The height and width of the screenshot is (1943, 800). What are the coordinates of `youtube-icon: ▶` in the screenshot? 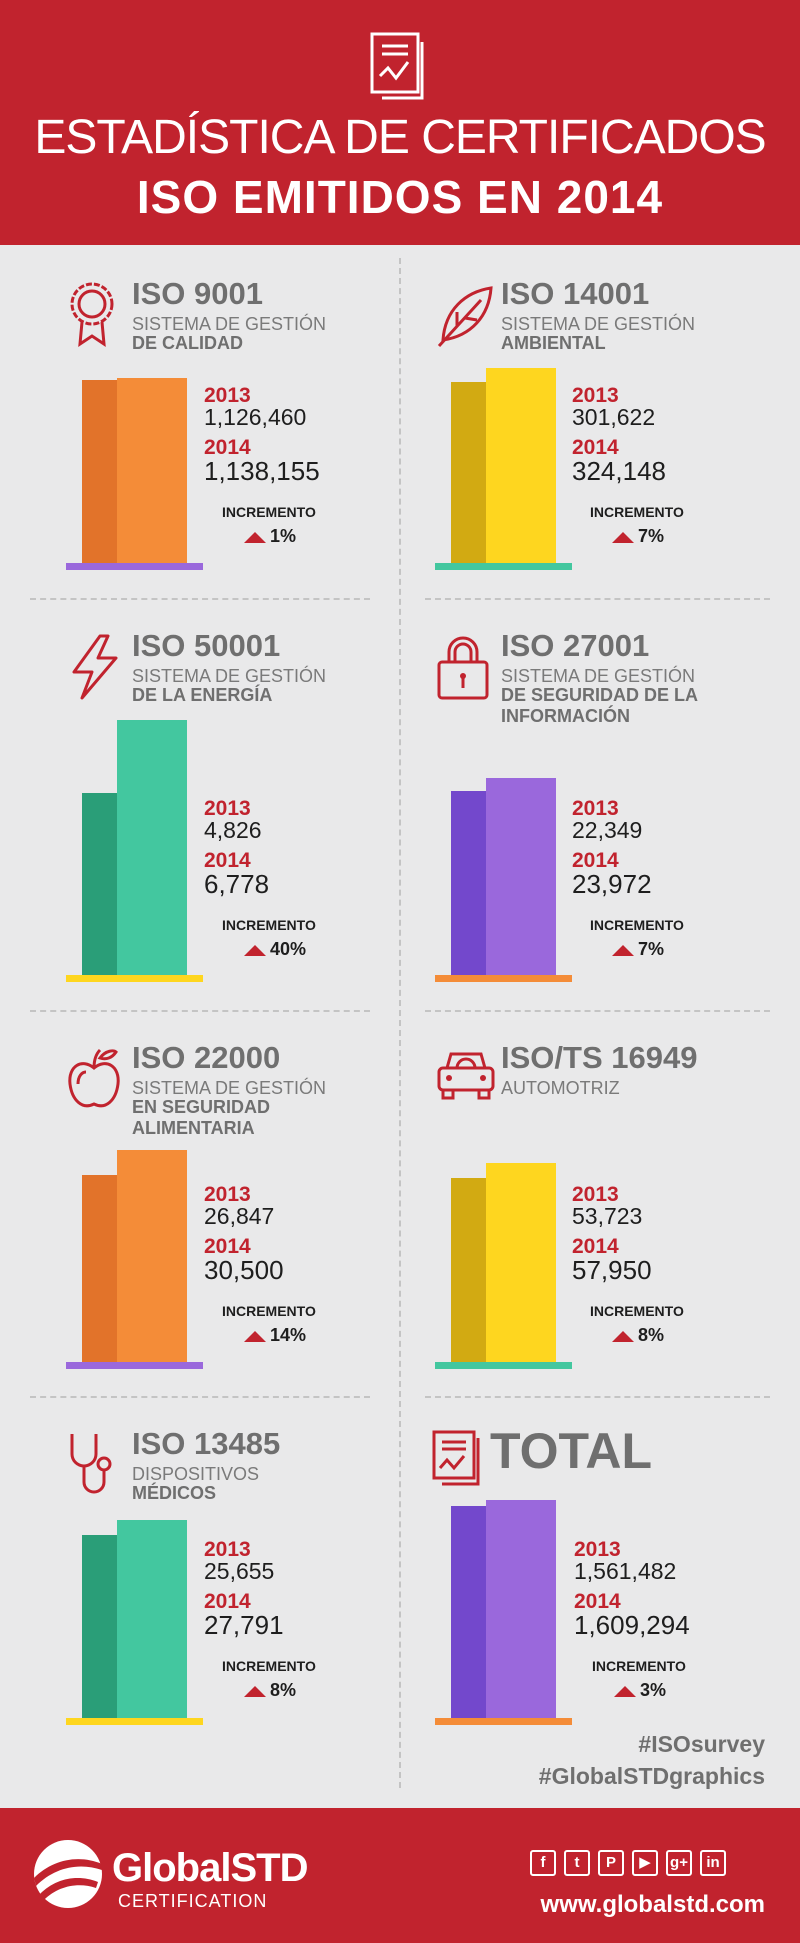 It's located at (645, 1863).